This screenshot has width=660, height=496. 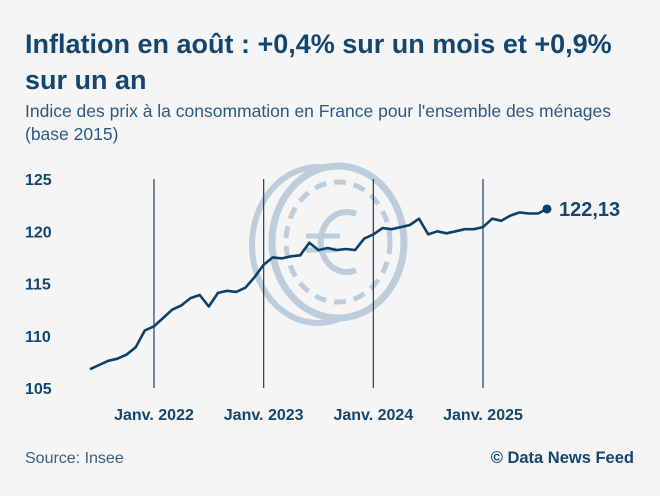 I want to click on credit-label: © Data News Feed, so click(x=562, y=458).